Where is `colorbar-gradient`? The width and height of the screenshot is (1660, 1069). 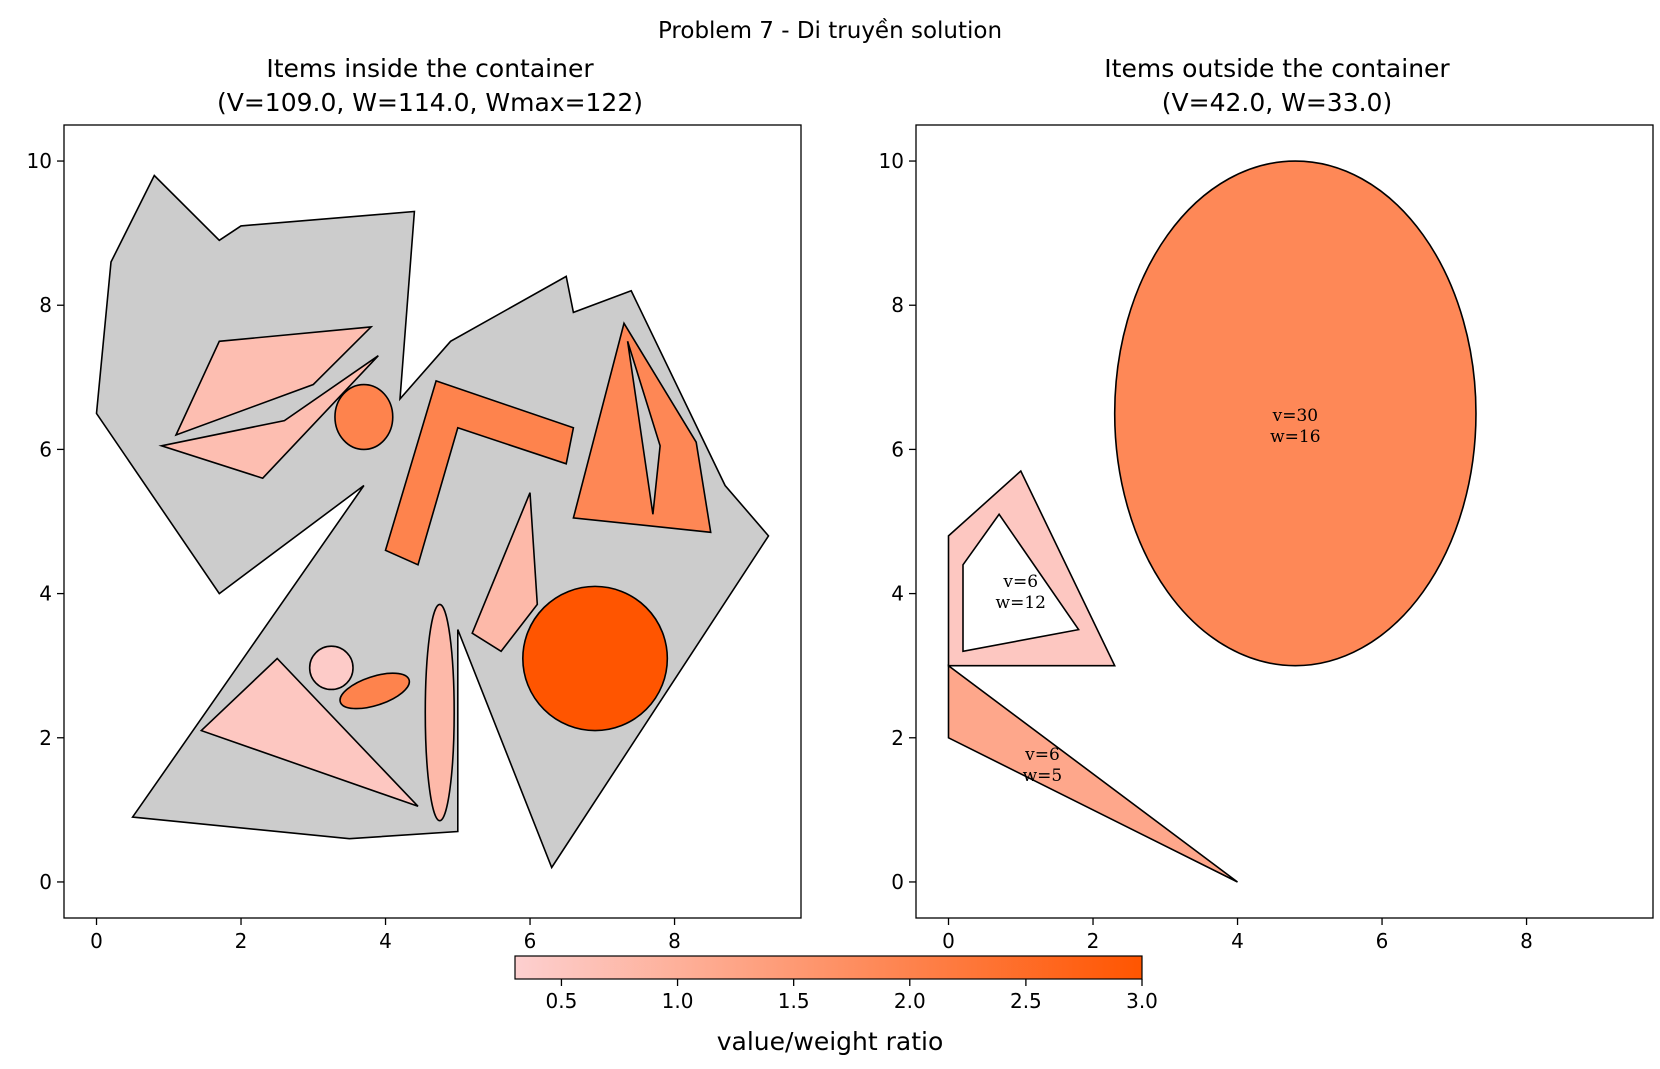
colorbar-gradient is located at coordinates (828, 967).